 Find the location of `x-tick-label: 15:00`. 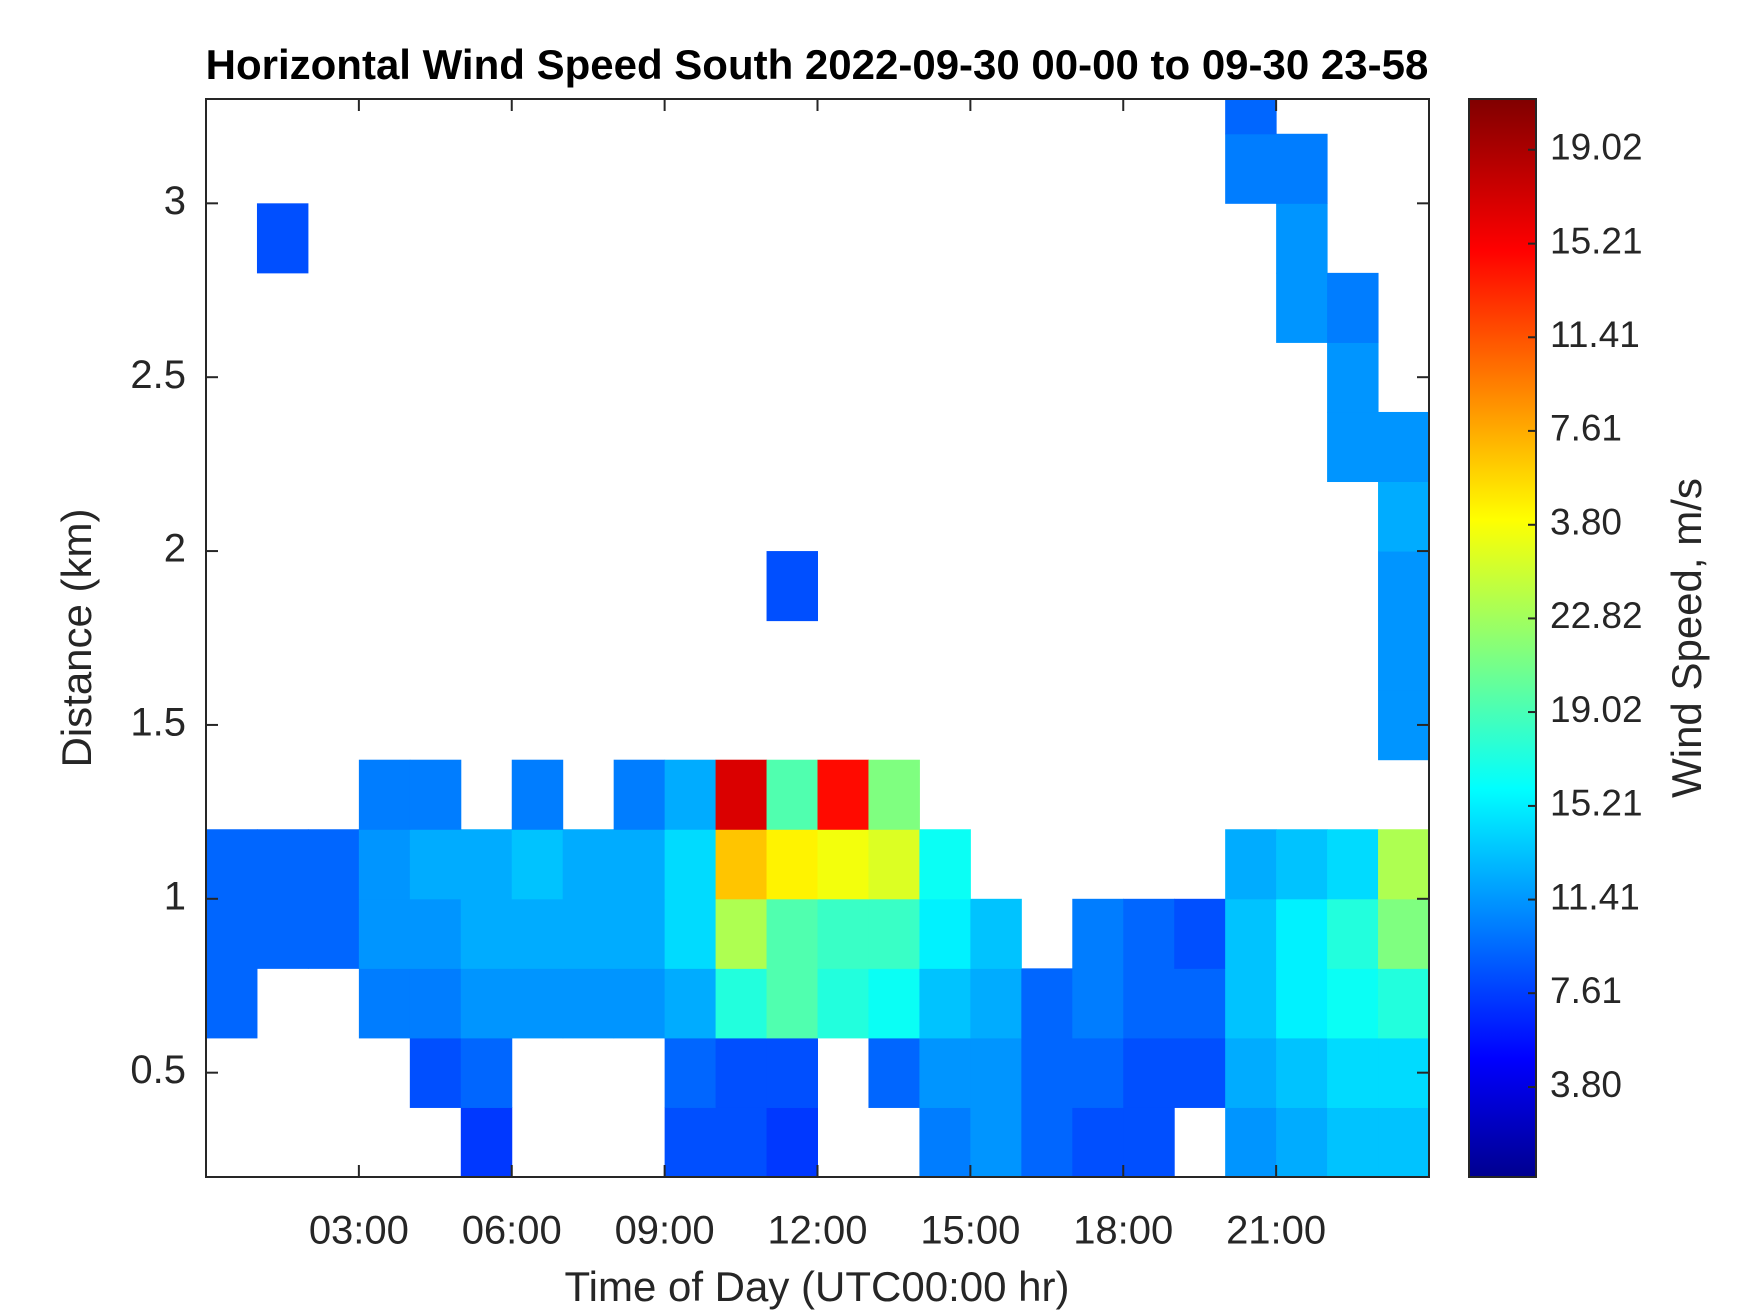

x-tick-label: 15:00 is located at coordinates (970, 1231).